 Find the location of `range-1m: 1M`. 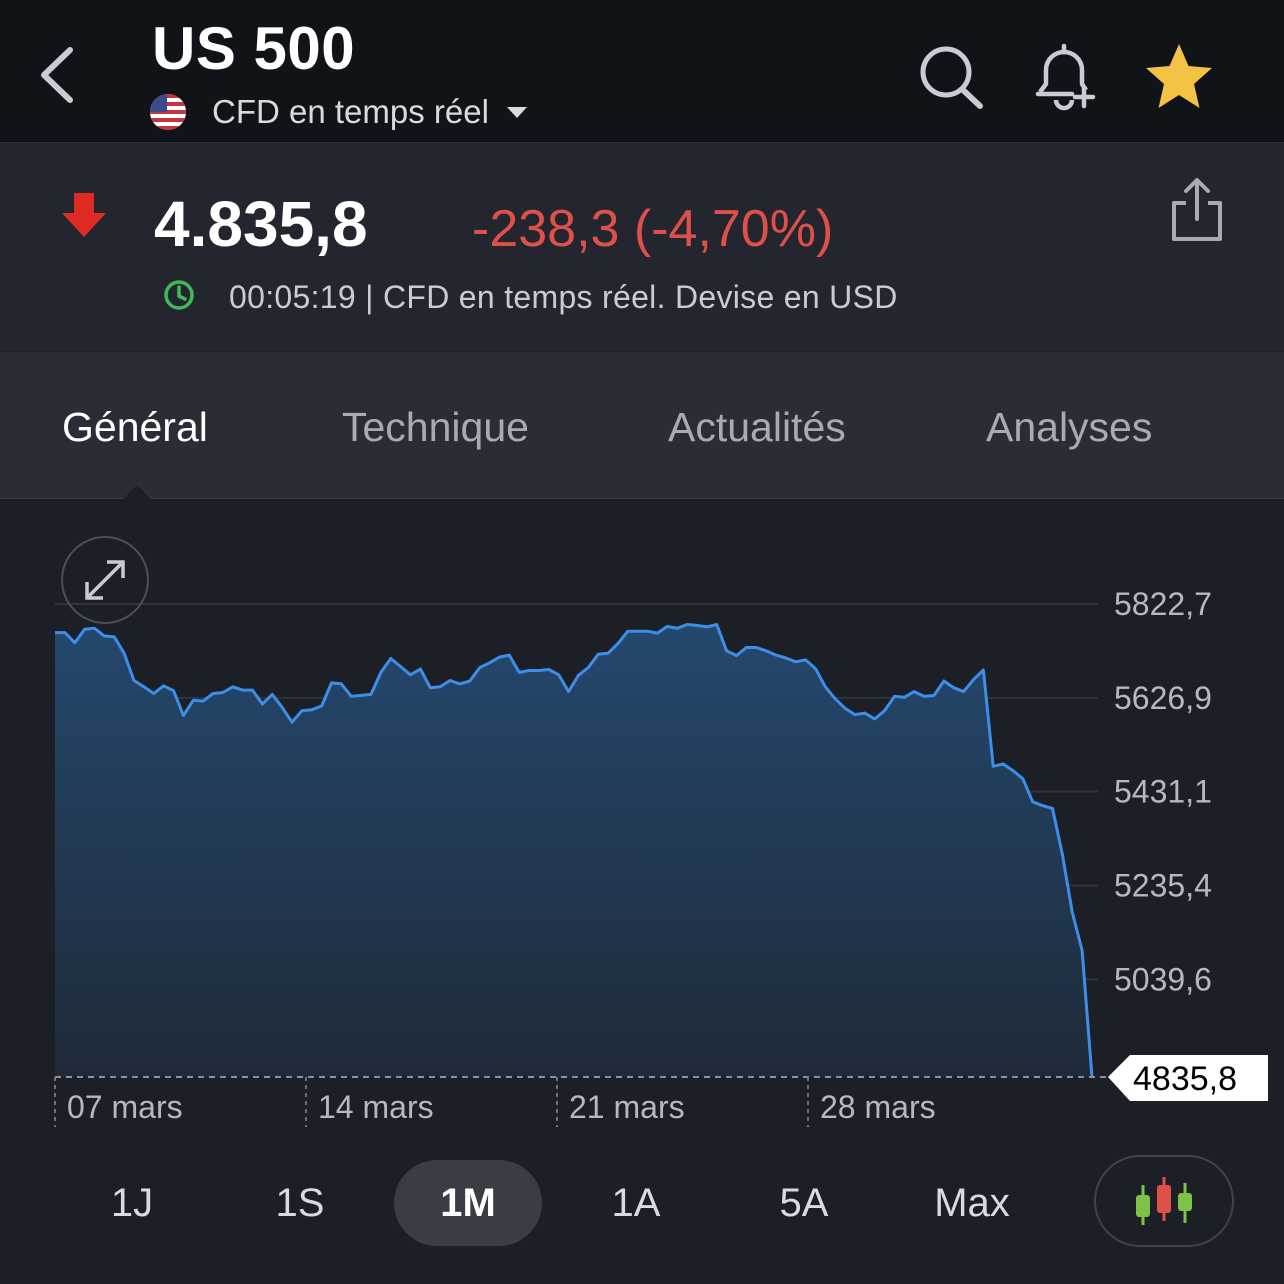

range-1m: 1M is located at coordinates (468, 1203).